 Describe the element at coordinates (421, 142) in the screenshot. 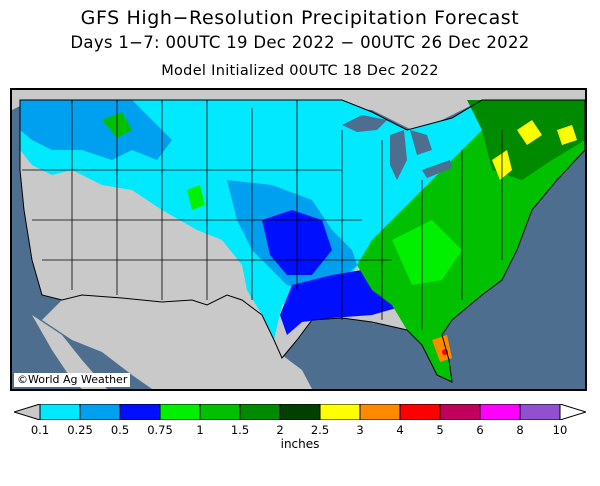

I see `lake-huron` at that location.